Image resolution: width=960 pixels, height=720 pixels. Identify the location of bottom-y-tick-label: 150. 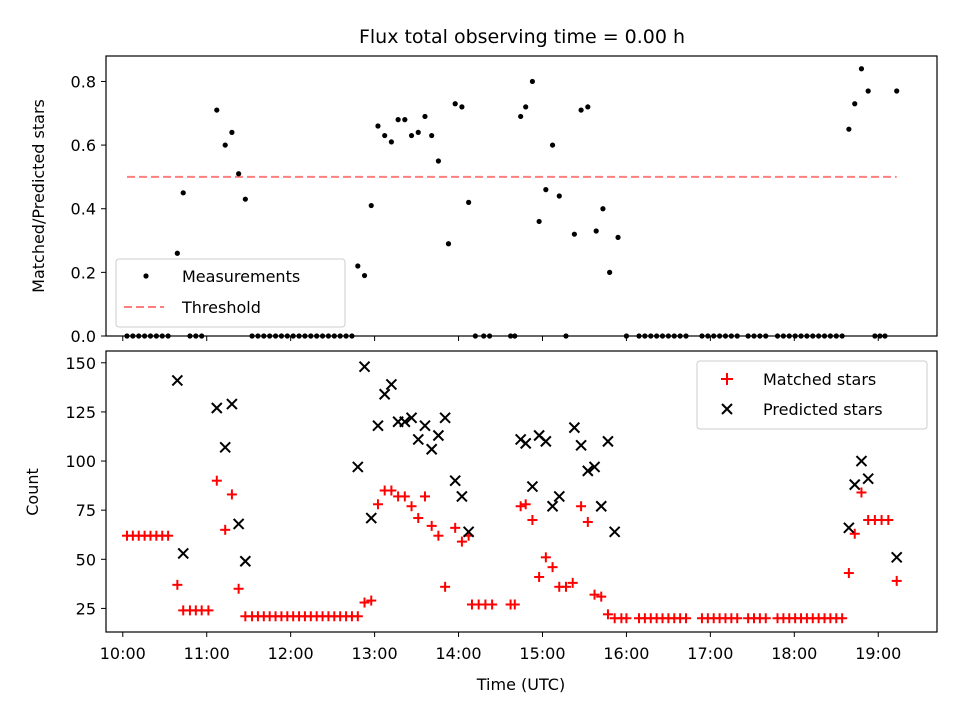
(80, 363).